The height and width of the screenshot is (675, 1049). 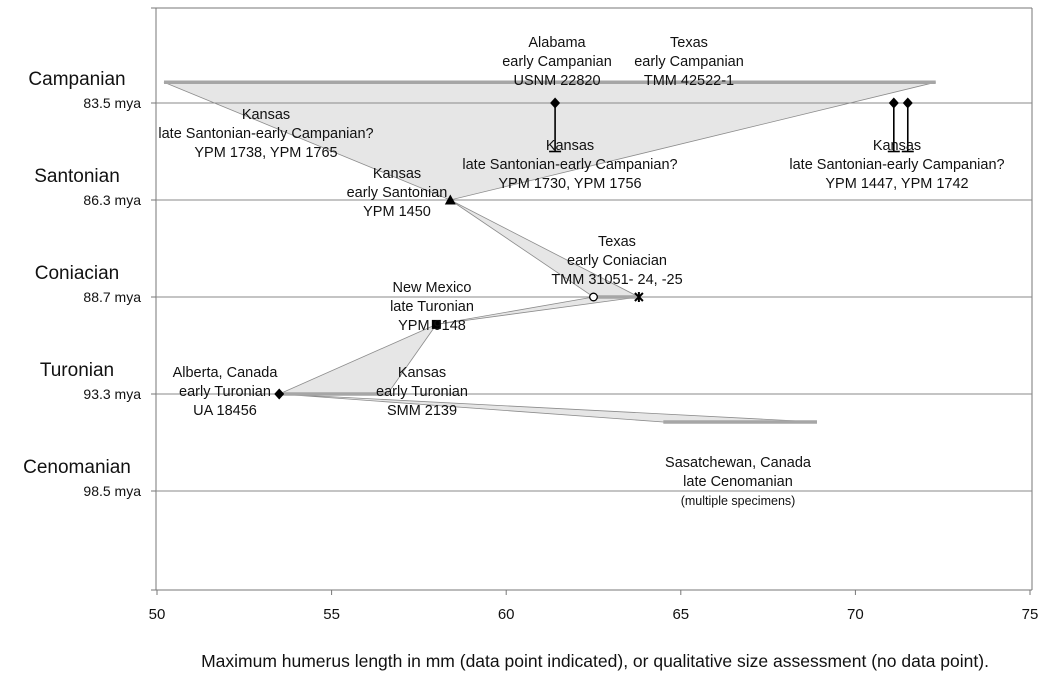 I want to click on annotation-7-line-0: New Mexico, so click(x=432, y=288).